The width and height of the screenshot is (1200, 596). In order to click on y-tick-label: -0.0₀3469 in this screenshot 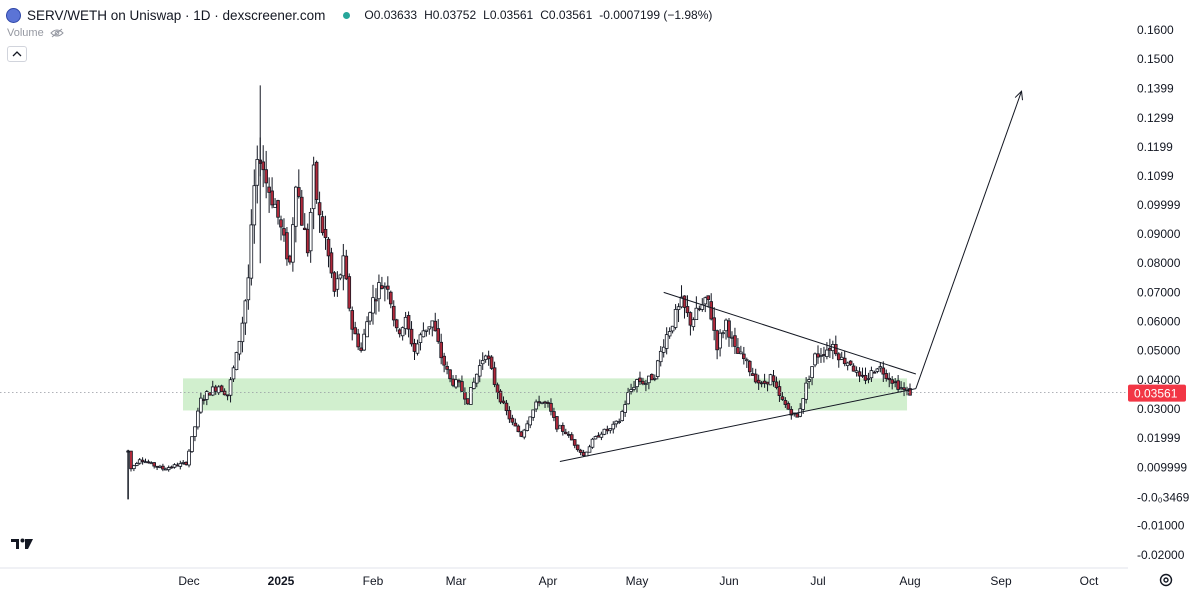, I will do `click(1163, 497)`.